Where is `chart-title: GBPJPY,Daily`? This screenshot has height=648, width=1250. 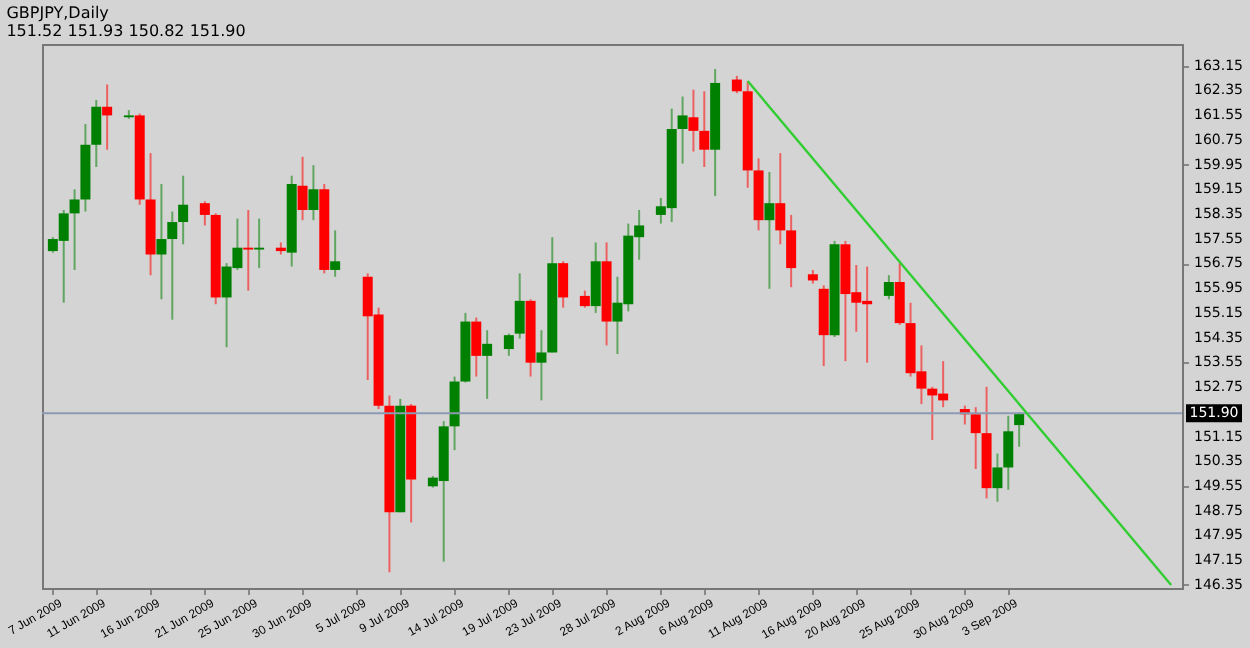
chart-title: GBPJPY,Daily is located at coordinates (58, 13).